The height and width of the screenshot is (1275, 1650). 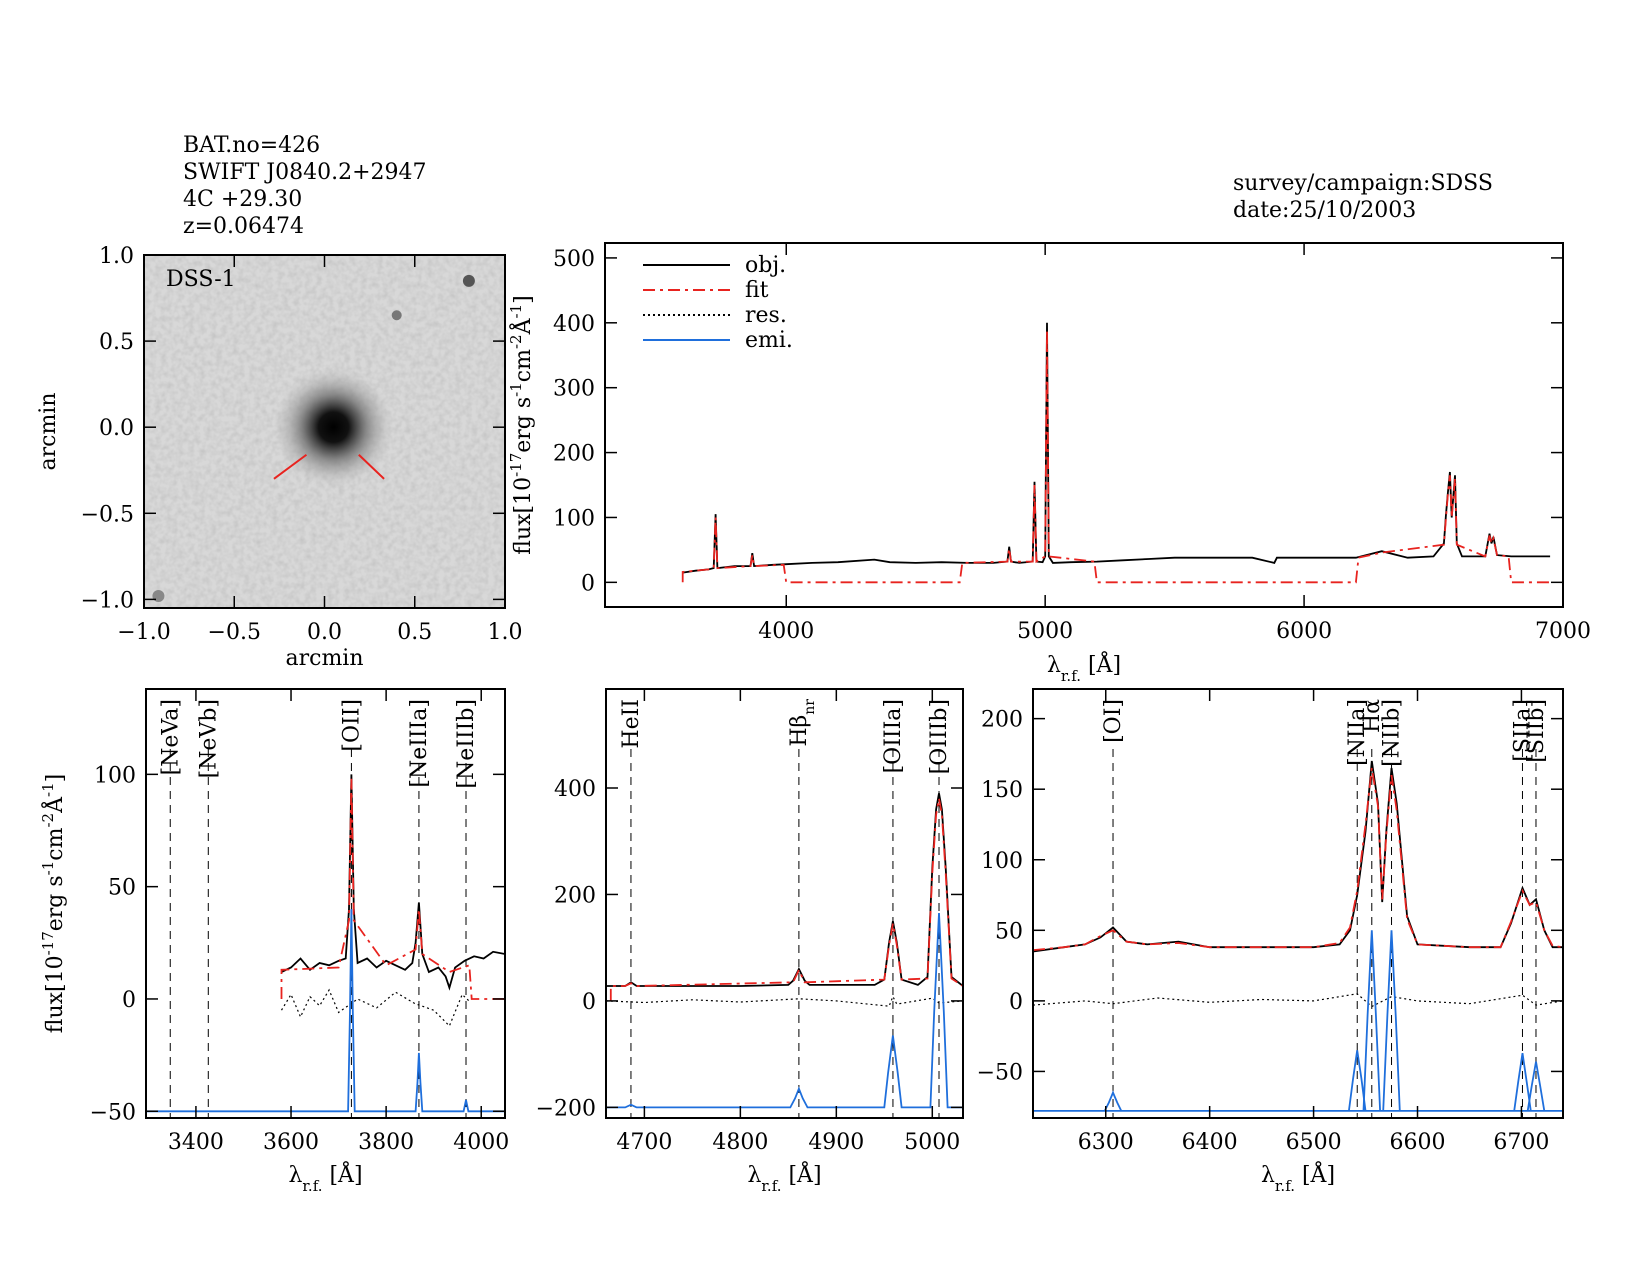 What do you see at coordinates (1563, 631) in the screenshot?
I see `x-tick-label: 7000` at bounding box center [1563, 631].